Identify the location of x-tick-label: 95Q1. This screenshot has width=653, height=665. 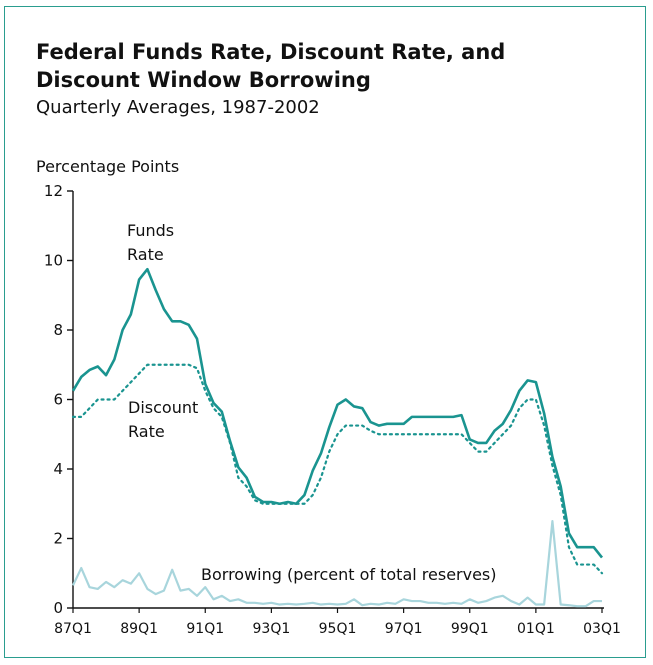
(338, 629).